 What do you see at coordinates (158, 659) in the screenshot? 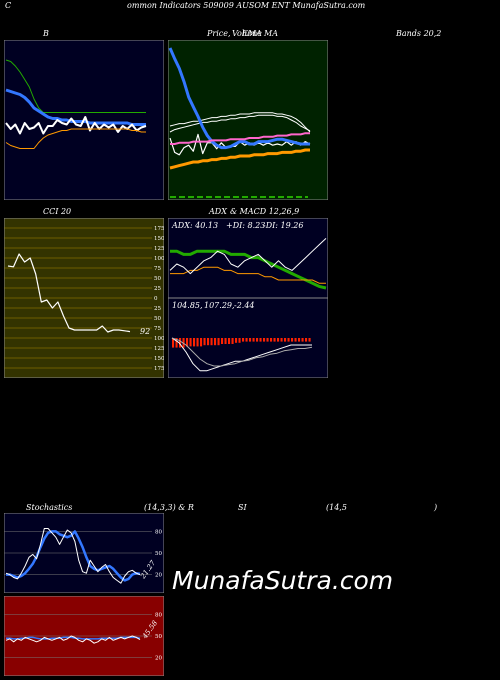
I see `rsi-tick-label: 20` at bounding box center [158, 659].